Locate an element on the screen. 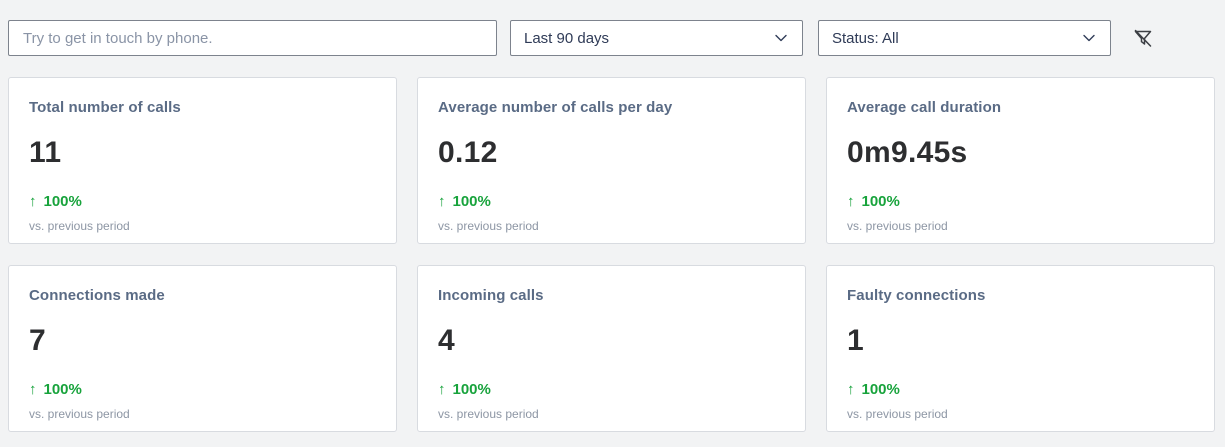 The image size is (1225, 447). card-value: 0m9.45s is located at coordinates (907, 152).